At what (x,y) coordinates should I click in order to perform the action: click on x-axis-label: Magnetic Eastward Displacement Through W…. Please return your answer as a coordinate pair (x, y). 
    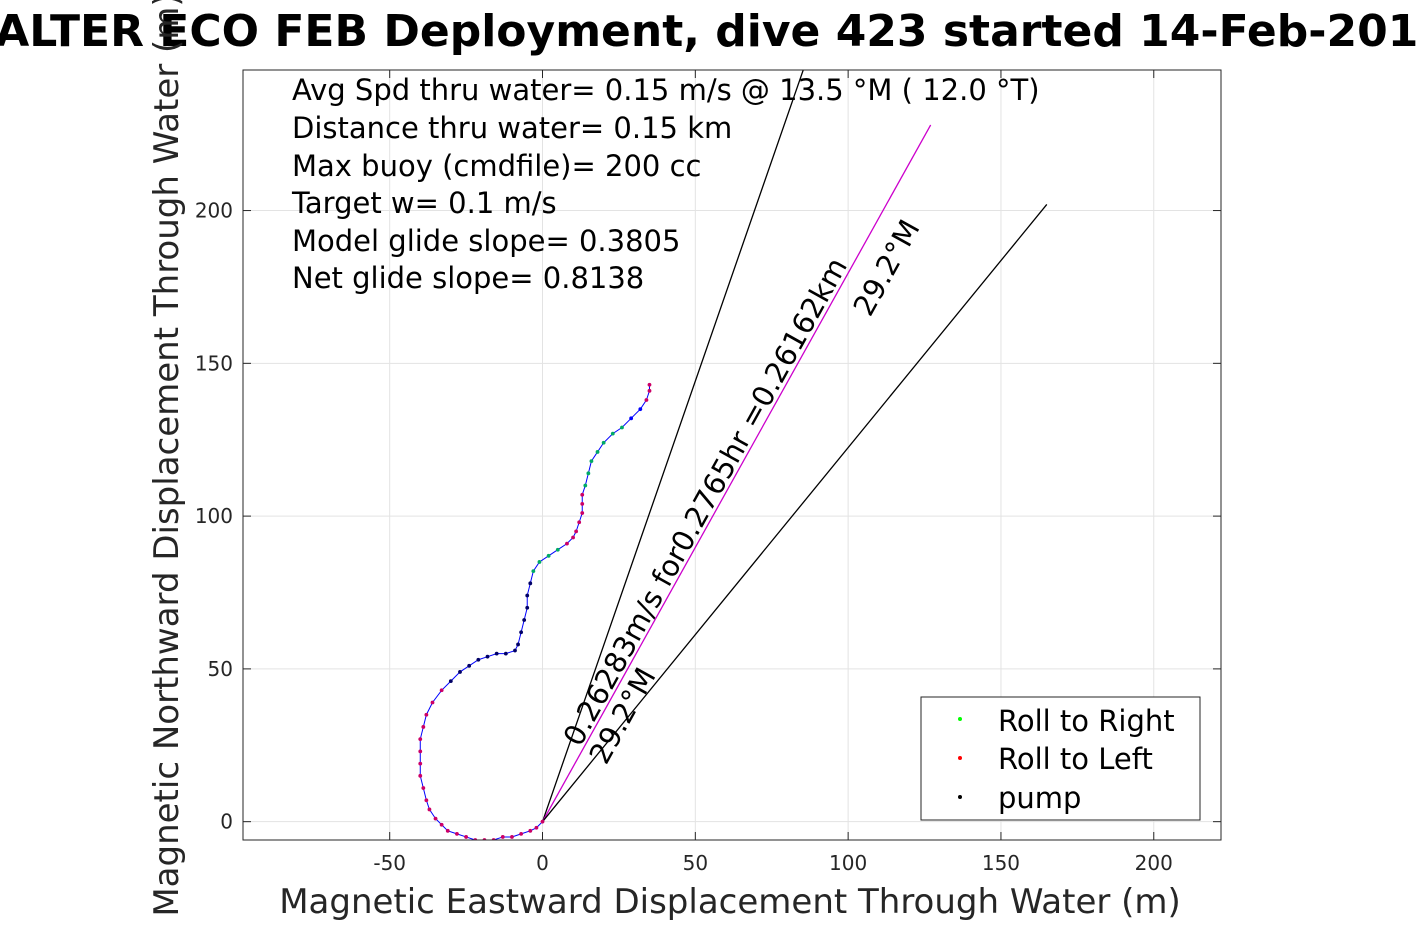
    Looking at the image, I should click on (730, 902).